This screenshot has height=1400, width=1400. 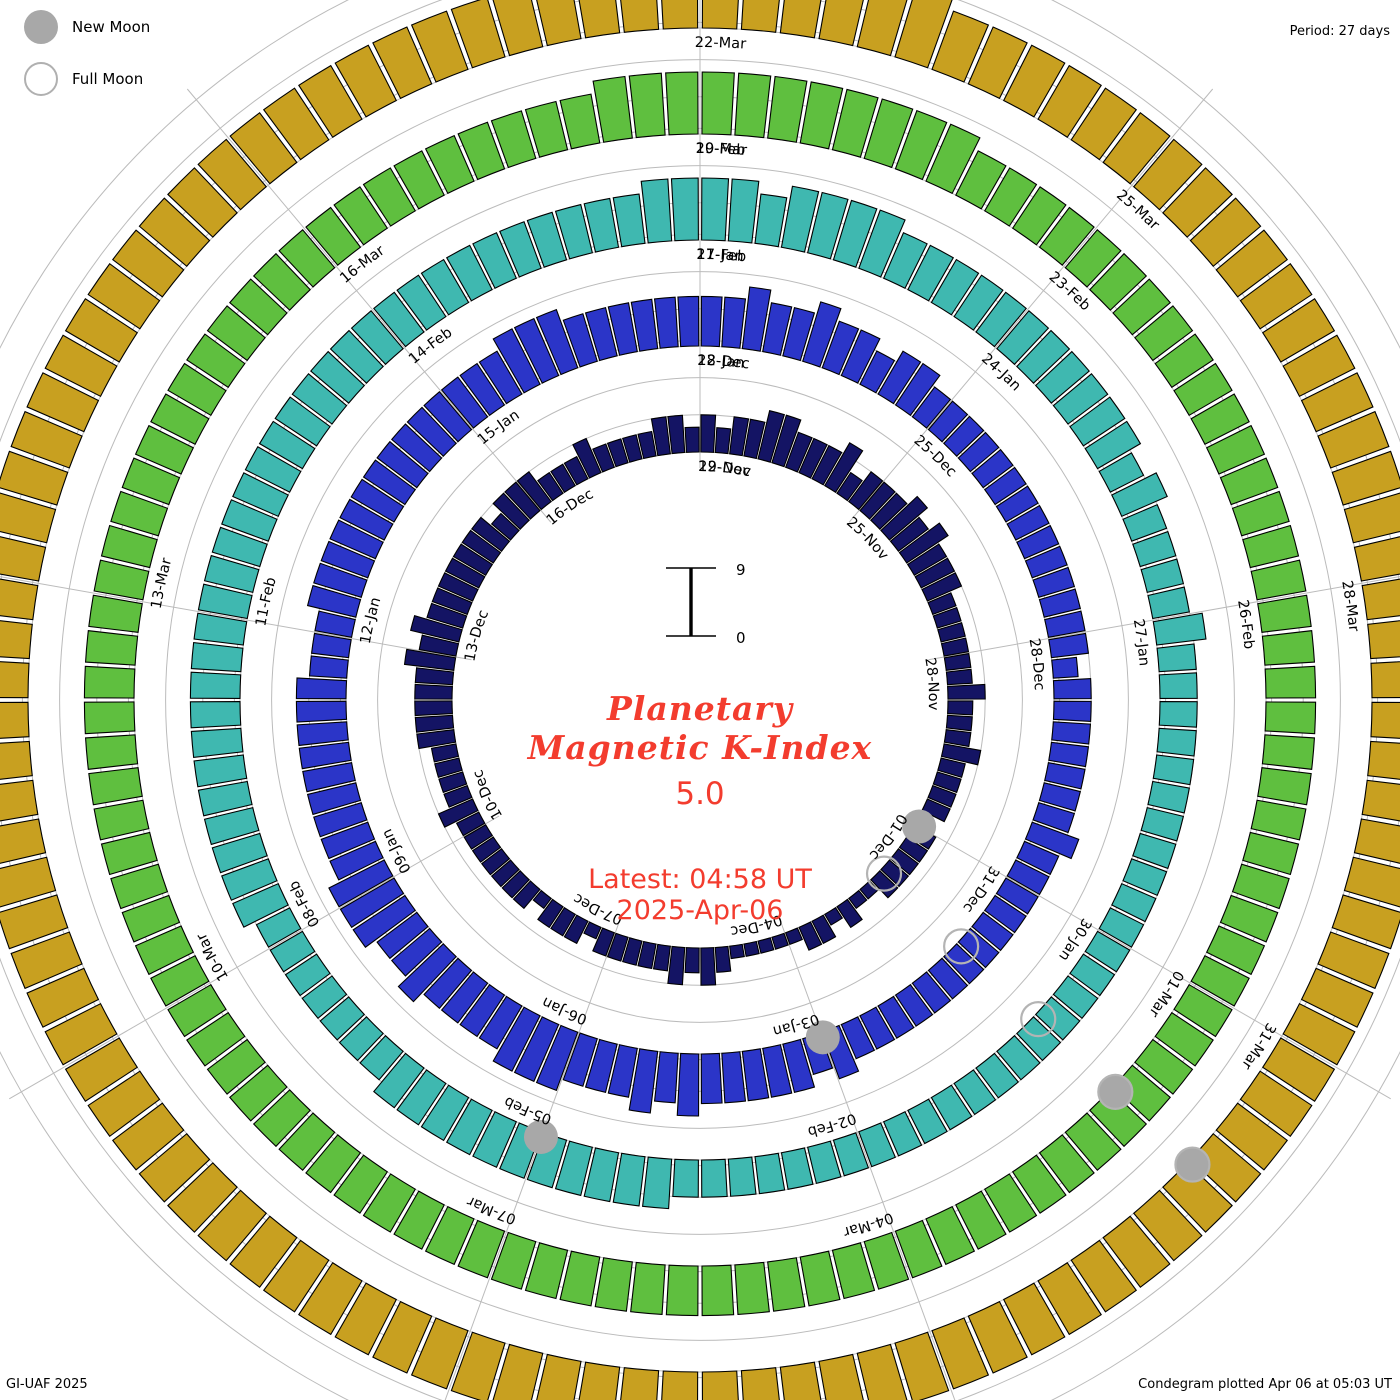 What do you see at coordinates (756, 925) in the screenshot?
I see `ring-date-label: 04-Dec` at bounding box center [756, 925].